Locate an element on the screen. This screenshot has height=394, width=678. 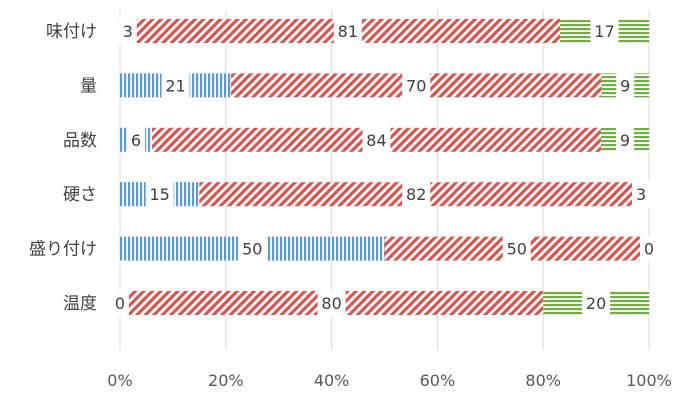
data-label: 70 is located at coordinates (416, 85).